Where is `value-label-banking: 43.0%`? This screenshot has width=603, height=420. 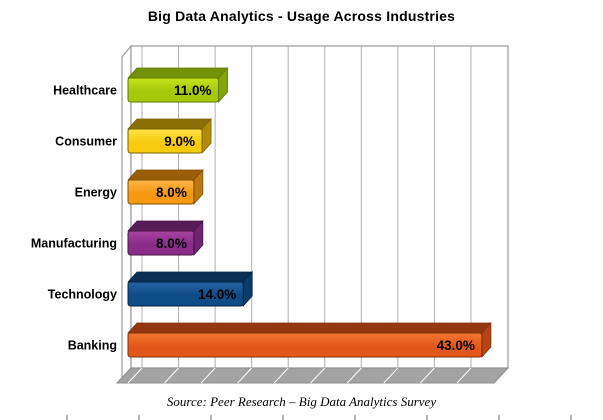
value-label-banking: 43.0% is located at coordinates (456, 345).